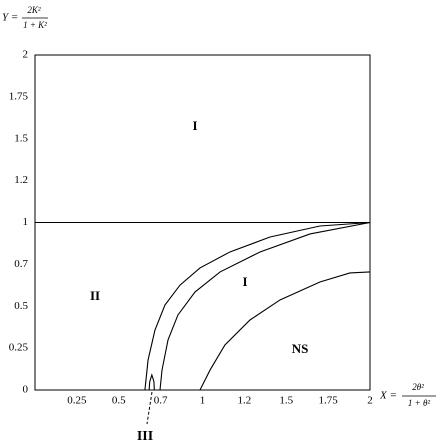  I want to click on y-tick-label: 1, so click(26, 222).